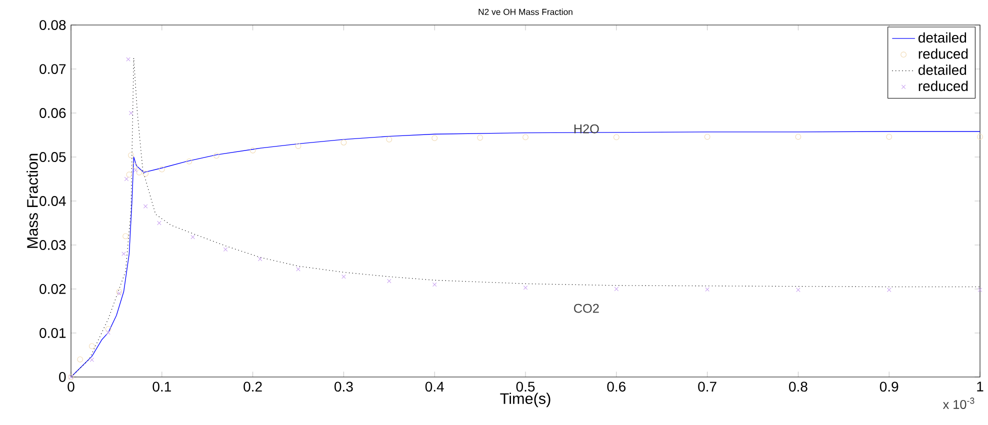  I want to click on y-tick-label: 0.02, so click(53, 289).